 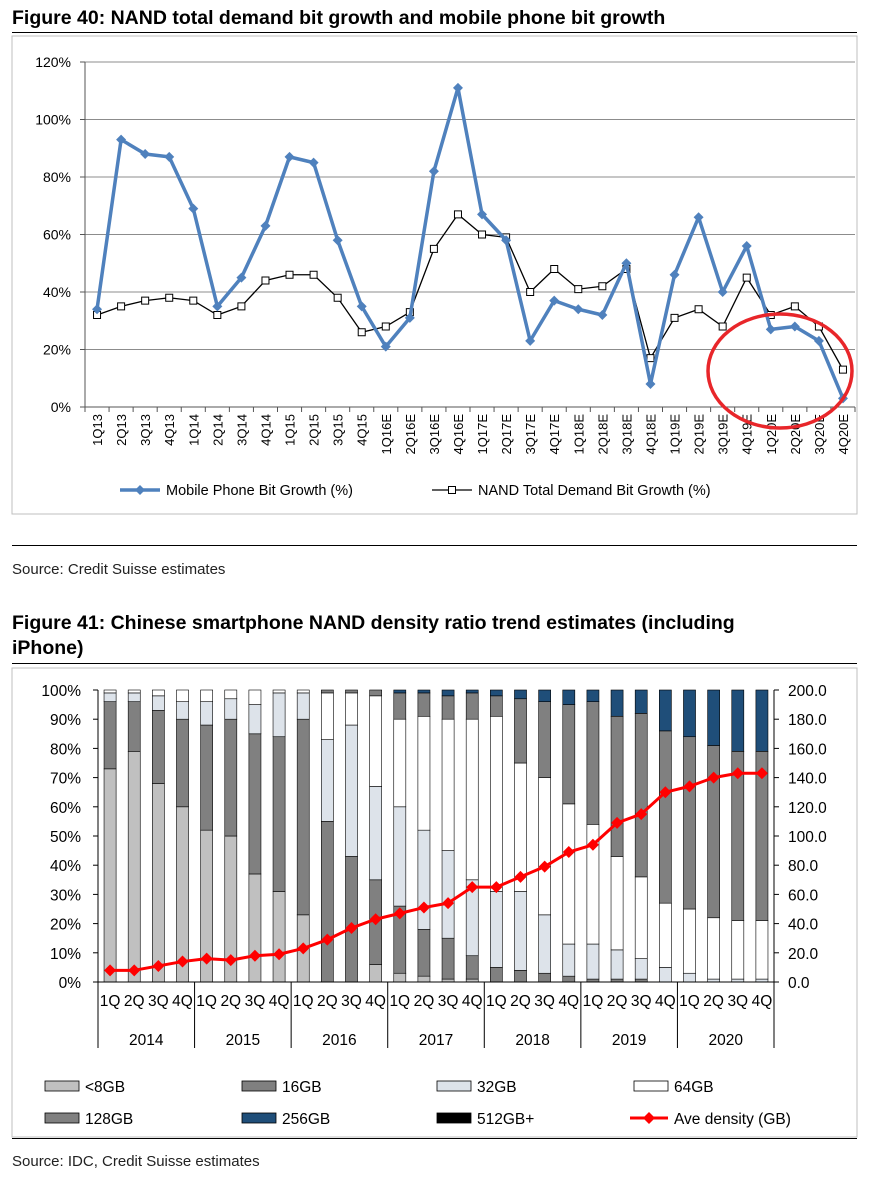 I want to click on x-tick-label: 2Q14, so click(x=217, y=430).